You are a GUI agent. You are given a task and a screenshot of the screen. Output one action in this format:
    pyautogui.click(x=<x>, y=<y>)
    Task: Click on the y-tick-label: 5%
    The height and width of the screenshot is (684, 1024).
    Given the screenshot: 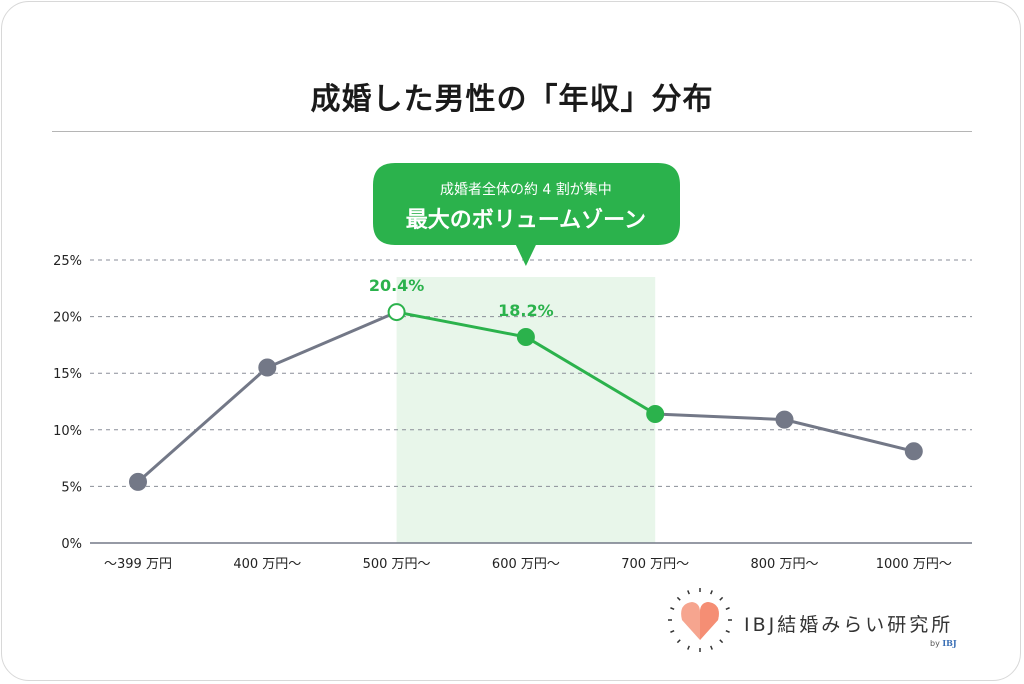 What is the action you would take?
    pyautogui.click(x=71, y=487)
    